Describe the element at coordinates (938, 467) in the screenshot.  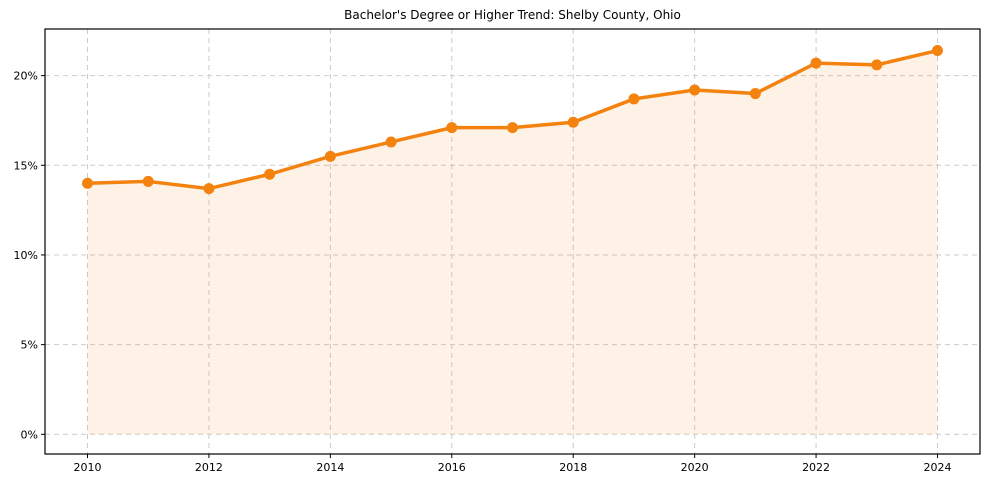
I see `x-tick-label: 2024` at that location.